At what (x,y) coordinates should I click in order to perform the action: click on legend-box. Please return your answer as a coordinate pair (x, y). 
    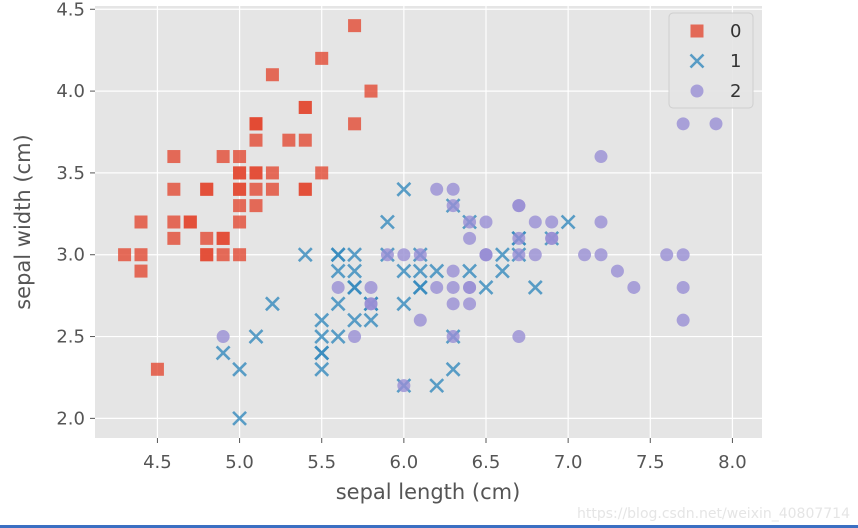
    Looking at the image, I should click on (711, 60).